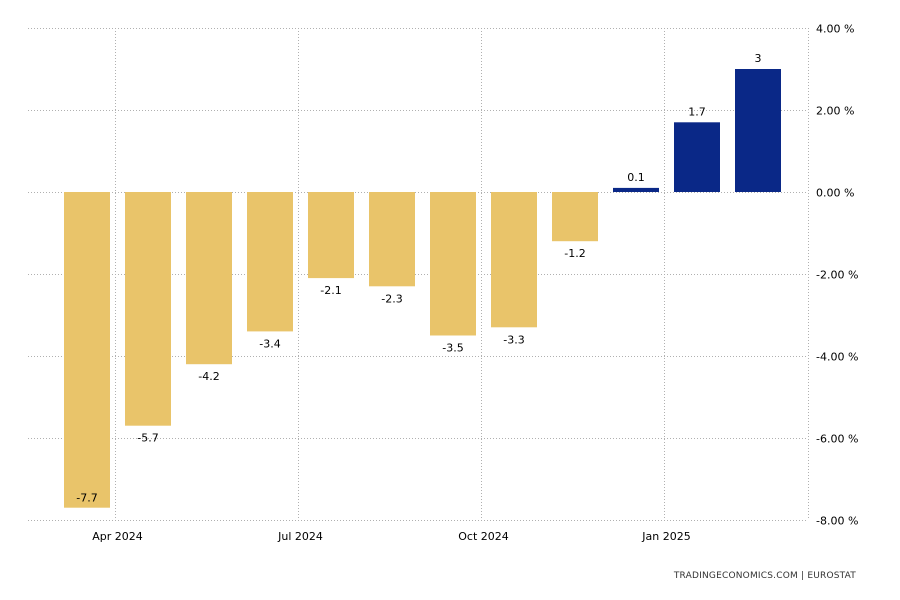 The image size is (900, 600). What do you see at coordinates (665, 536) in the screenshot?
I see `x-tick-label: Jan 2025` at bounding box center [665, 536].